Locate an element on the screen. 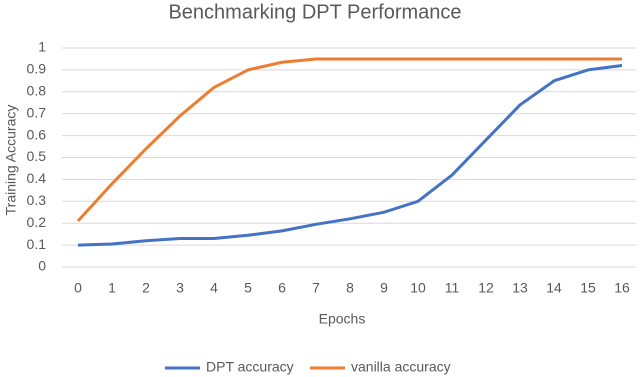 This screenshot has width=640, height=377. y-tick-label: 0.7 is located at coordinates (37, 112).